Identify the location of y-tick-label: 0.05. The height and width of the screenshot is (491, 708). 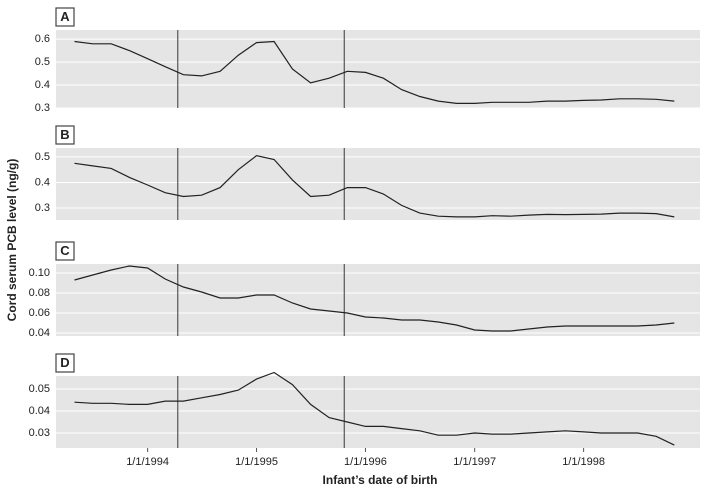
(39, 389).